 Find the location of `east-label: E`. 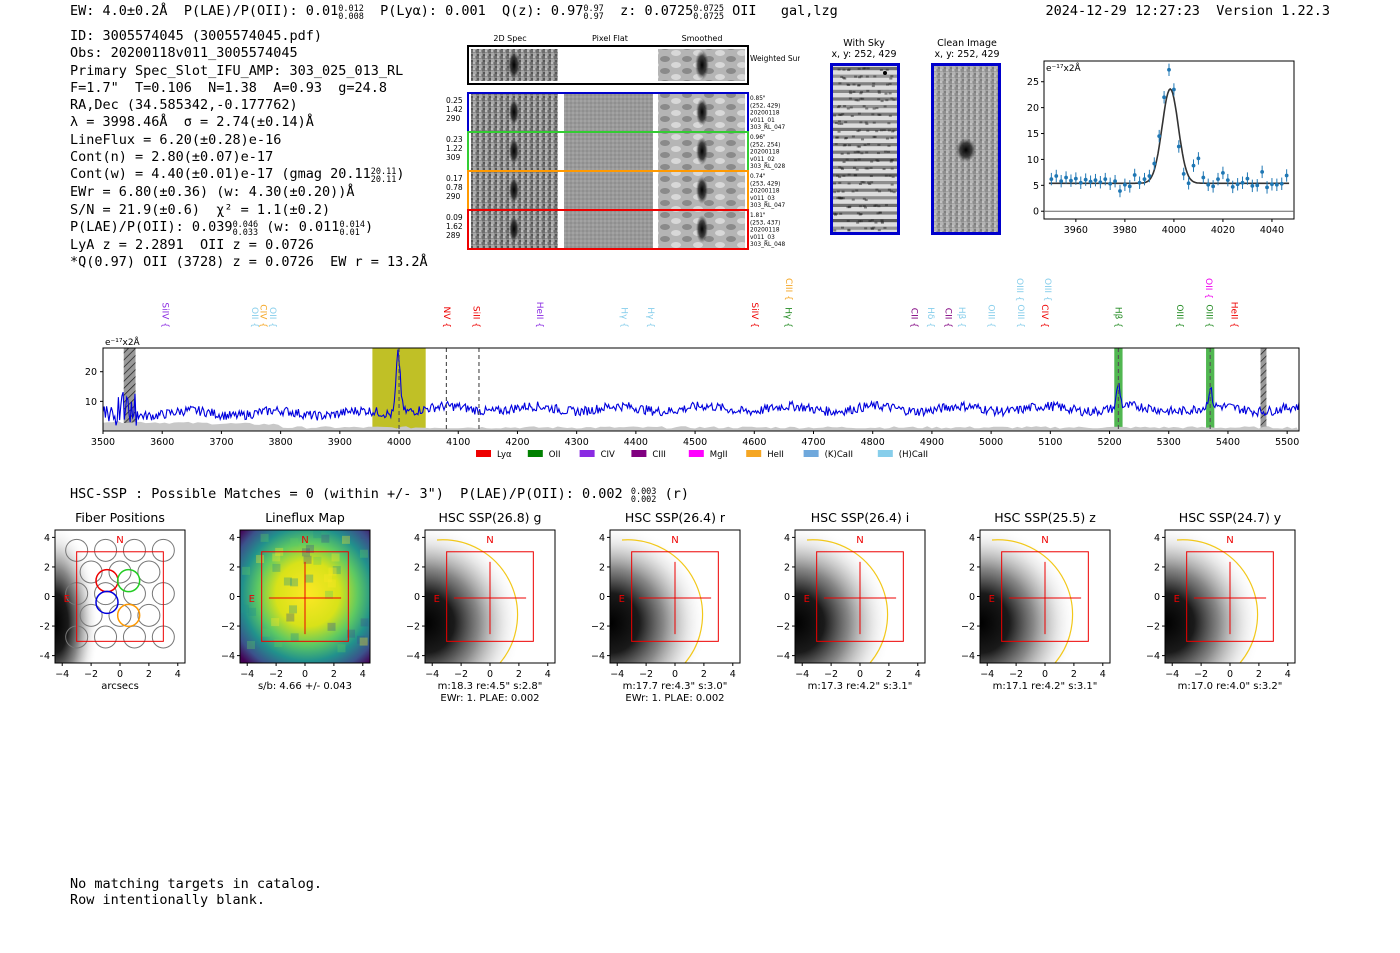

east-label: E is located at coordinates (992, 599).